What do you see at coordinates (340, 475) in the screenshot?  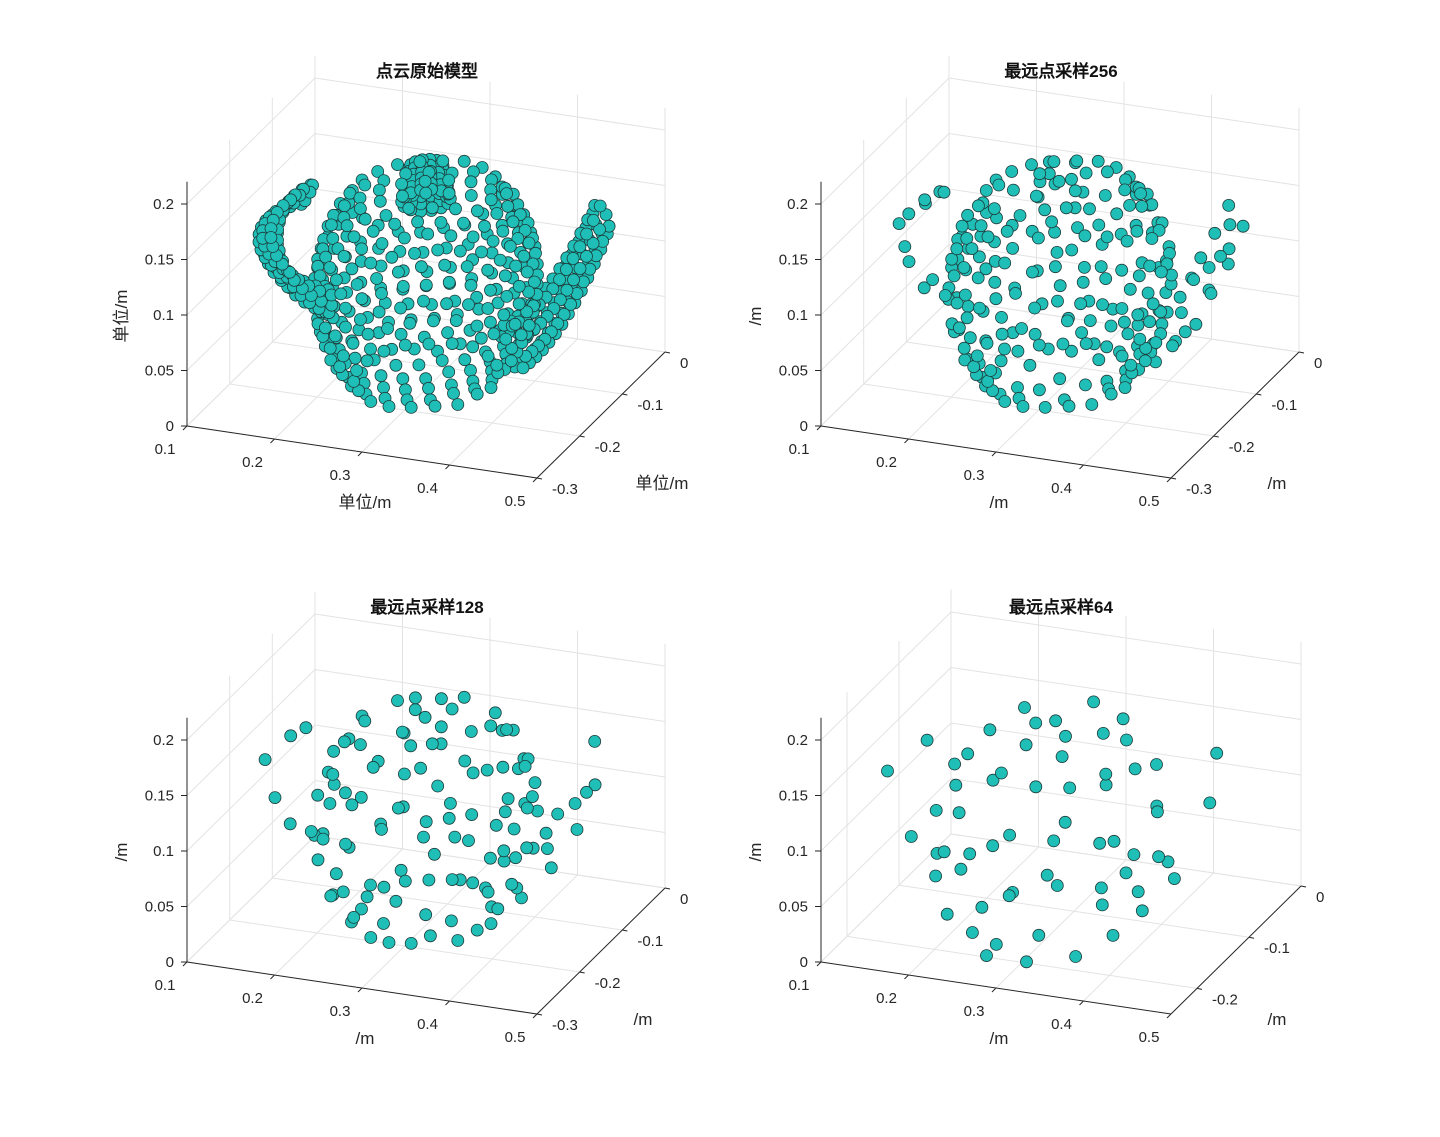 I see `x-tick-label: 0.3` at bounding box center [340, 475].